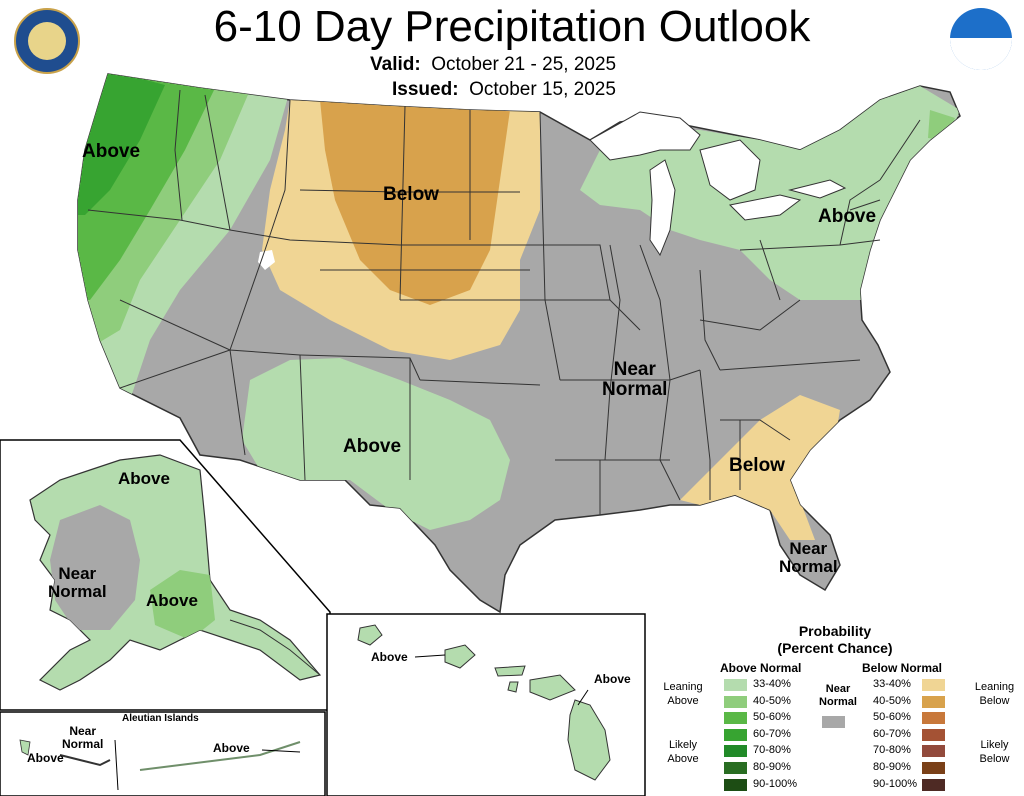  I want to click on department-of-commerce-seal-icon, so click(47, 41).